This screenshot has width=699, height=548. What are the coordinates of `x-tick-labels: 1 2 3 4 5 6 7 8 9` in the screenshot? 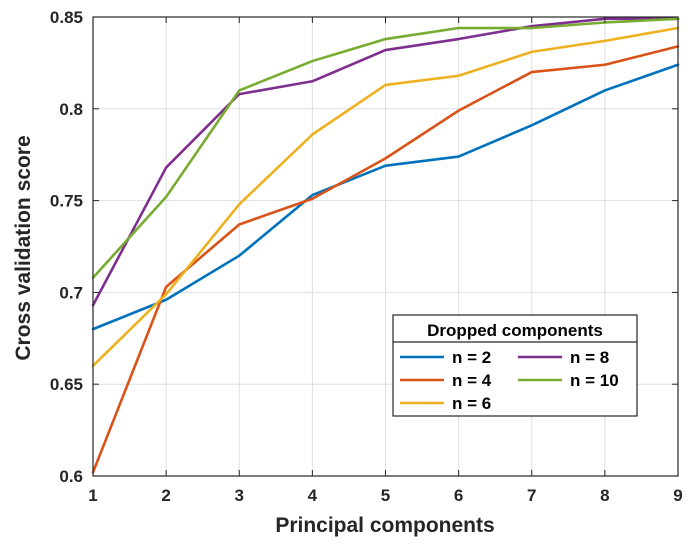 It's located at (385, 495).